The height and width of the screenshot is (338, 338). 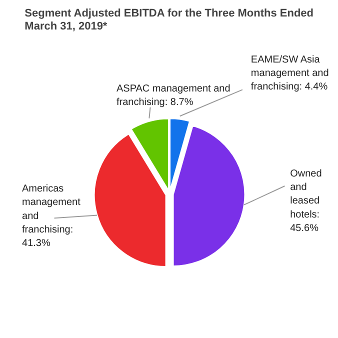 I want to click on slice-label: ASPAC management and franchising: 8.7%, so click(x=173, y=95).